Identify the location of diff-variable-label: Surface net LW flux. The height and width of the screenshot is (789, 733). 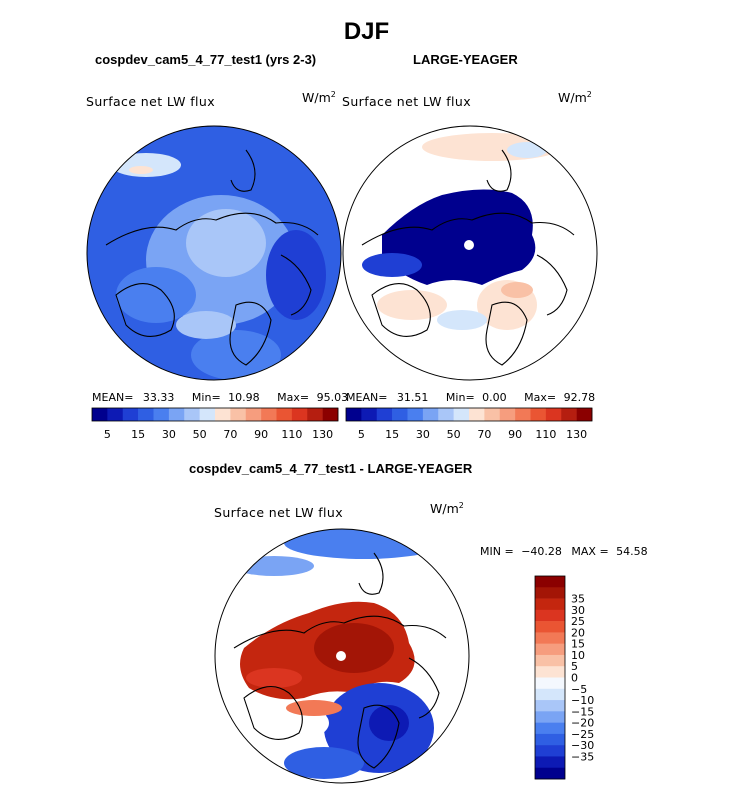
(279, 512).